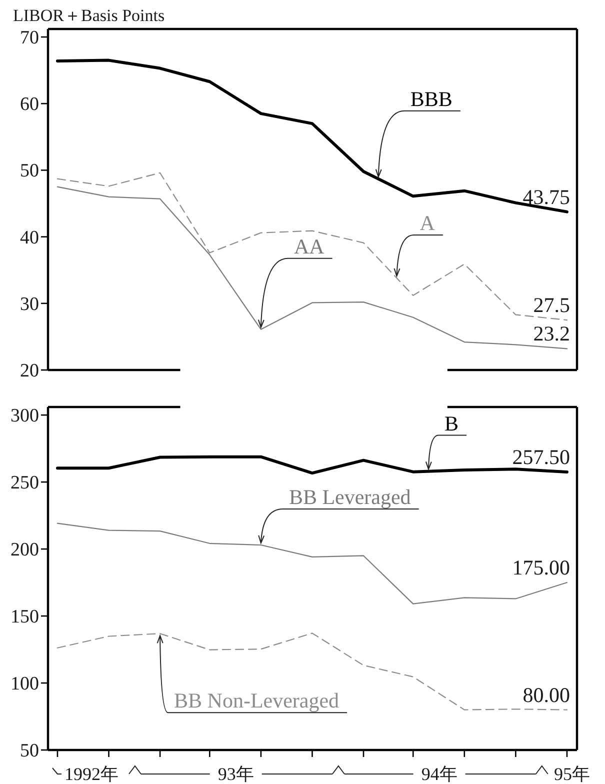  Describe the element at coordinates (24, 684) in the screenshot. I see `y-tick-label: 100` at that location.